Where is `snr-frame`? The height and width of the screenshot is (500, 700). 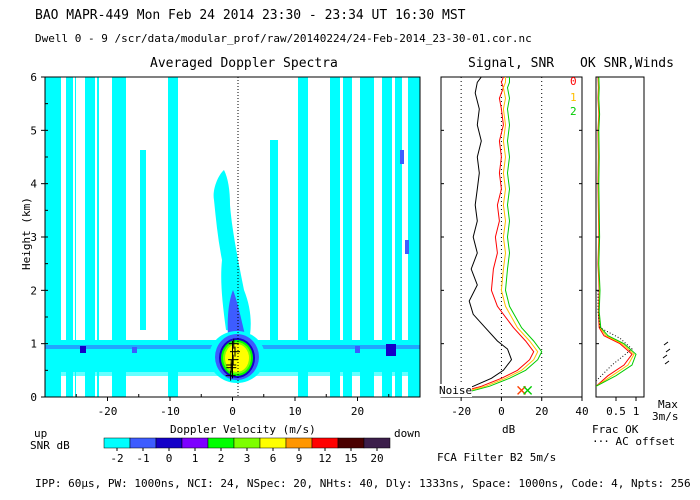 snr-frame is located at coordinates (511, 237).